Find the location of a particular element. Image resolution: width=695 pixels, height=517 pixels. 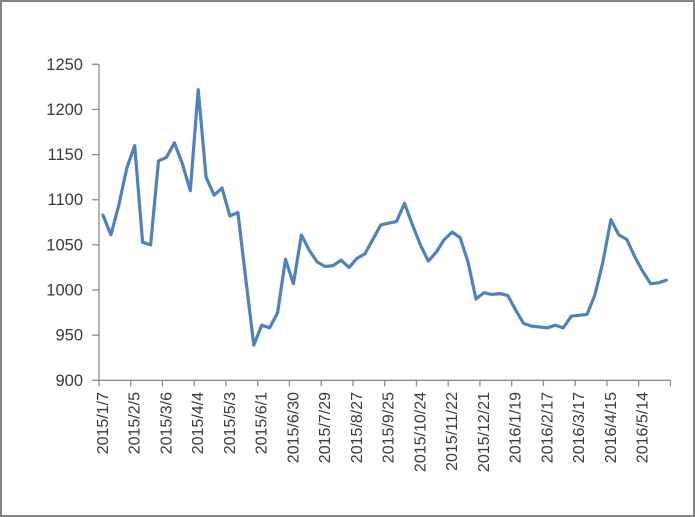

x-axis-tick-label: 2015/4/4 is located at coordinates (198, 423).